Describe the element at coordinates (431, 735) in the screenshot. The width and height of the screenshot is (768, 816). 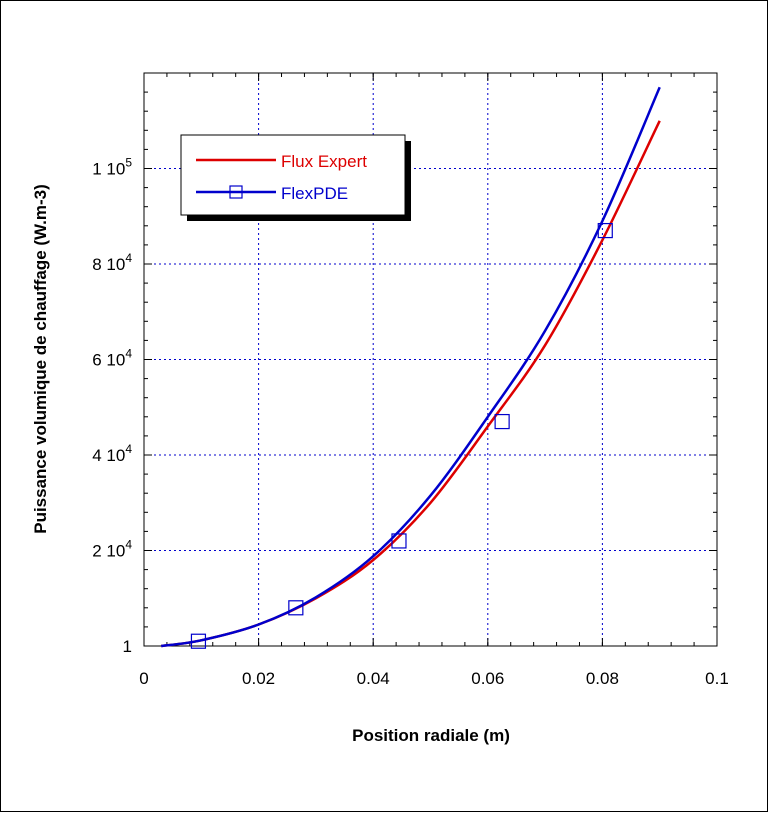
I see `x-axis-title: Position radiale (m)` at that location.